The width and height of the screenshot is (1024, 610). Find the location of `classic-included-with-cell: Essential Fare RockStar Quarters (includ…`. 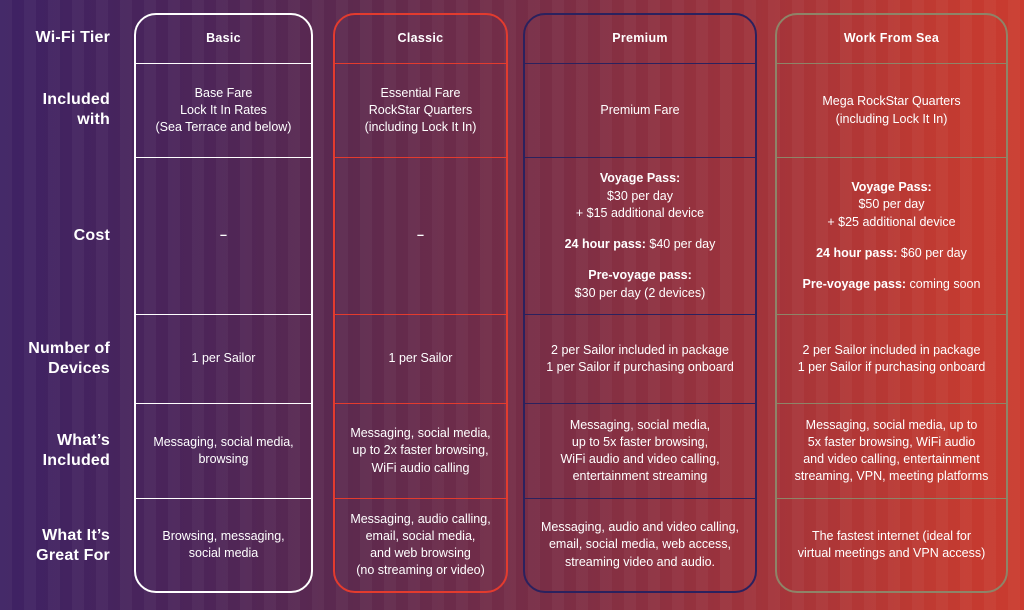

classic-included-with-cell: Essential Fare RockStar Quarters (includ… is located at coordinates (420, 110).